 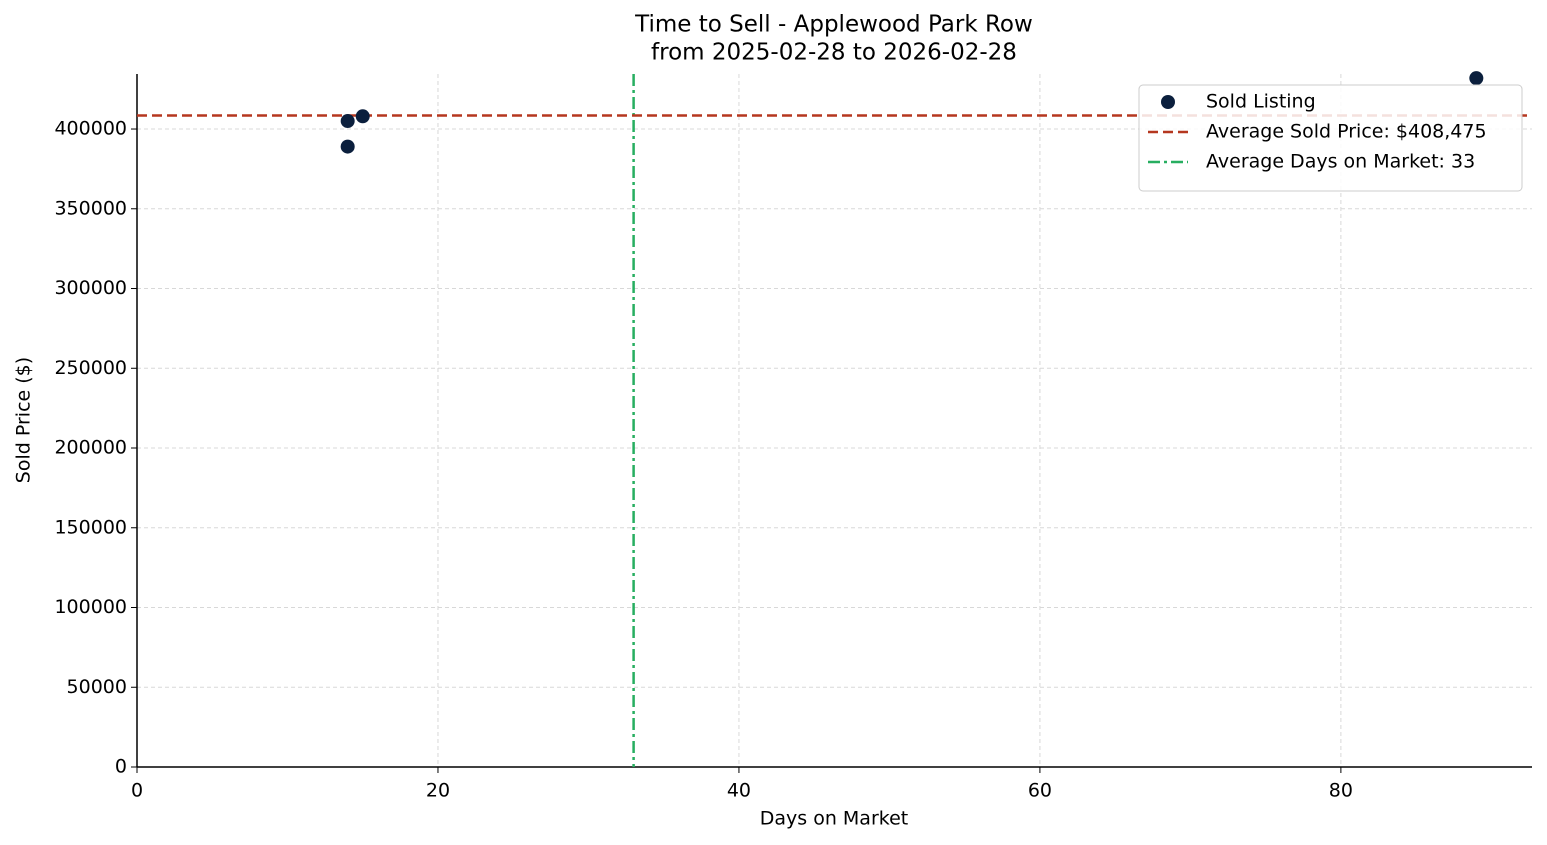 I want to click on x-tick-label: 80, so click(x=1341, y=791).